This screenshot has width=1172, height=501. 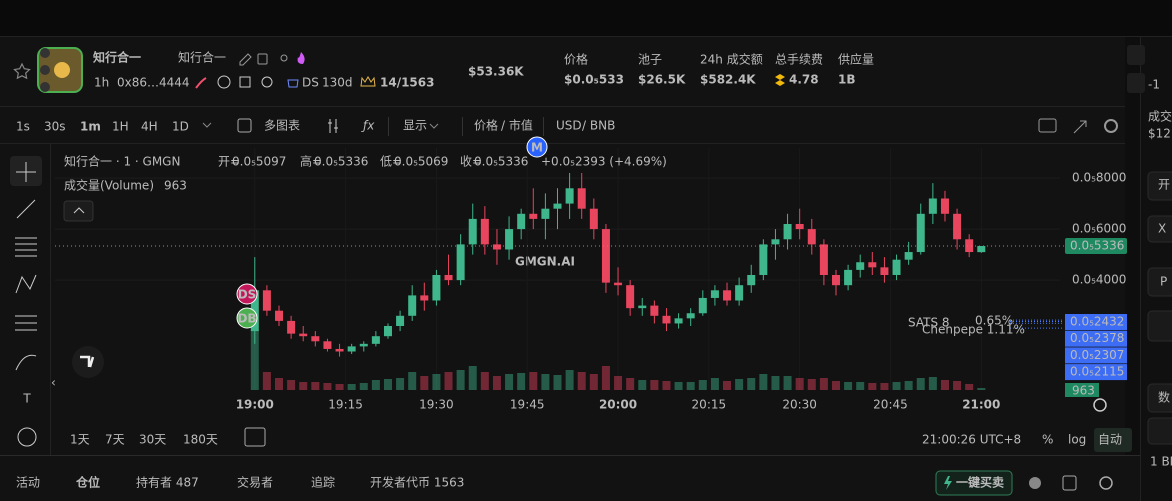 I want to click on interval-button: 30s, so click(x=55, y=127).